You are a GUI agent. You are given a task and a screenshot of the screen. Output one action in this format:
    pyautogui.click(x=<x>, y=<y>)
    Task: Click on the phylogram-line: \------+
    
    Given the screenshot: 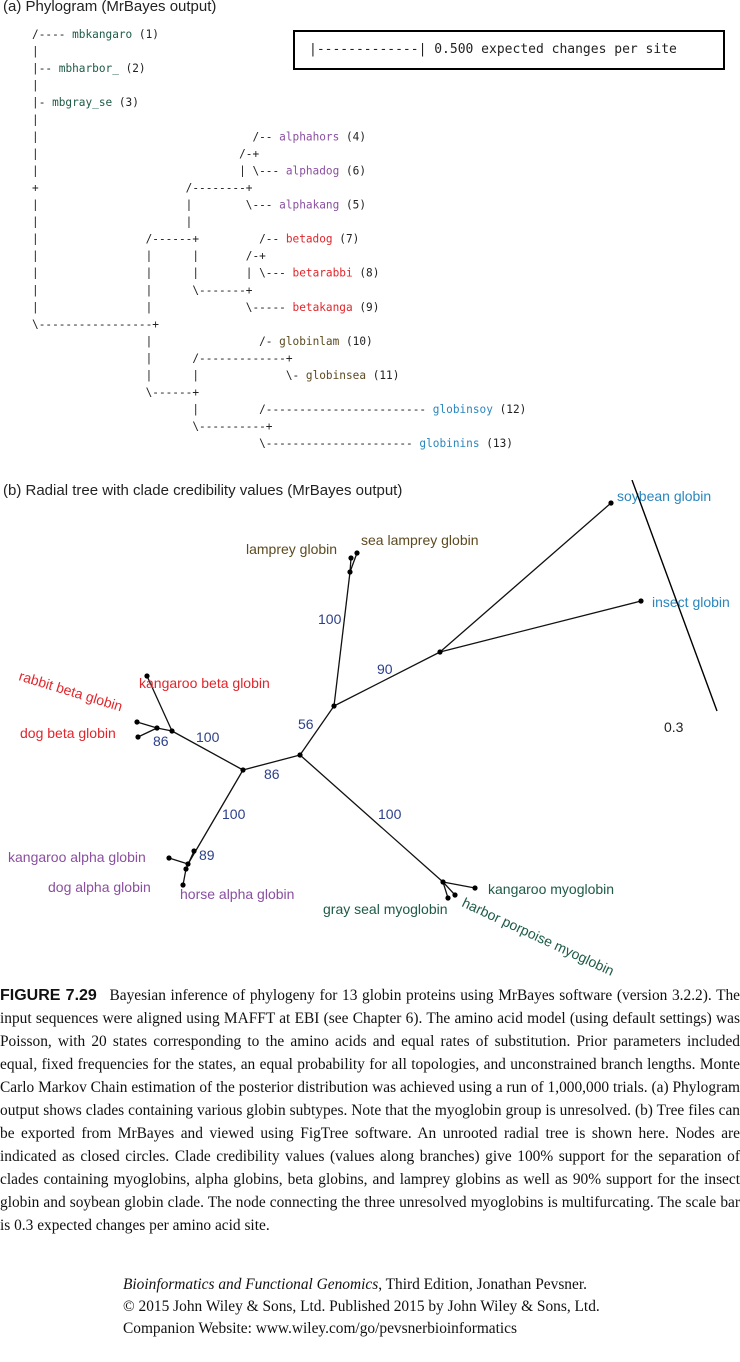 What is the action you would take?
    pyautogui.click(x=105, y=392)
    